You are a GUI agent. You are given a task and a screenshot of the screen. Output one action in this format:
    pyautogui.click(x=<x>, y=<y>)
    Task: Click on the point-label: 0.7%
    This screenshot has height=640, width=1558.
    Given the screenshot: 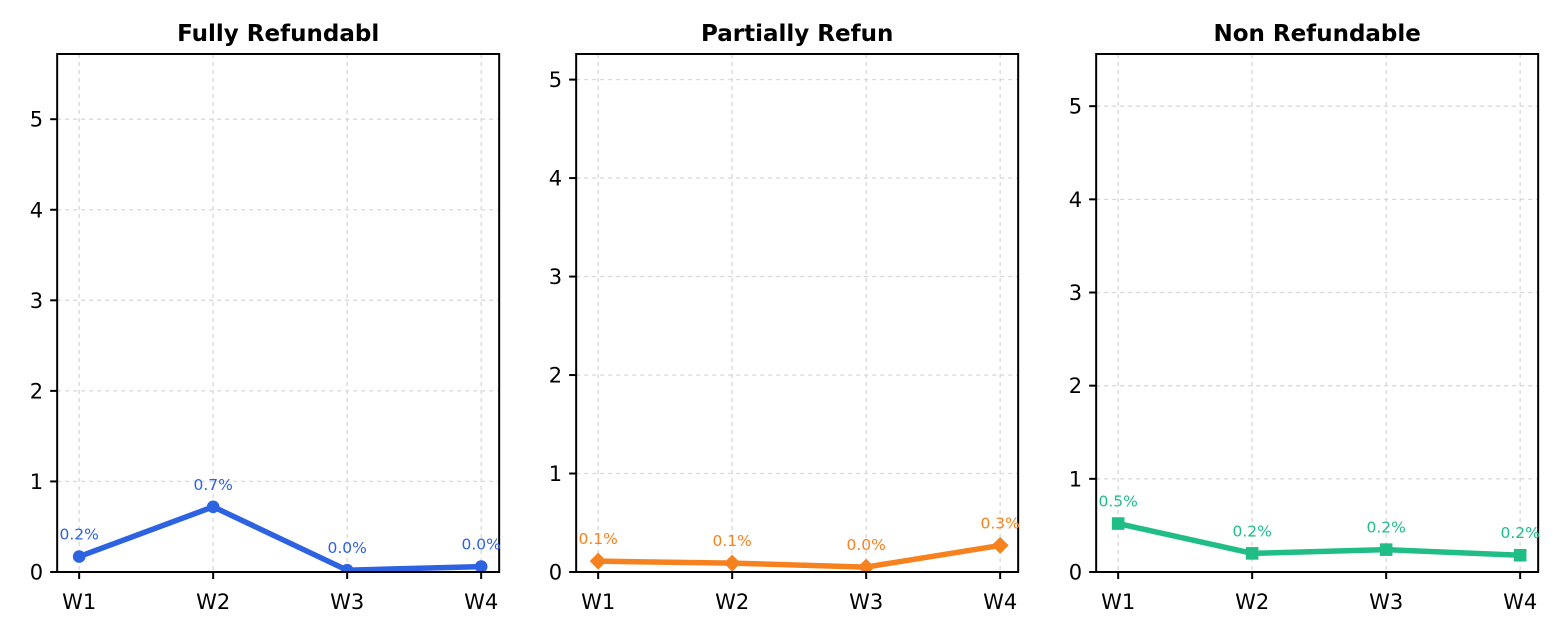 What is the action you would take?
    pyautogui.click(x=212, y=485)
    